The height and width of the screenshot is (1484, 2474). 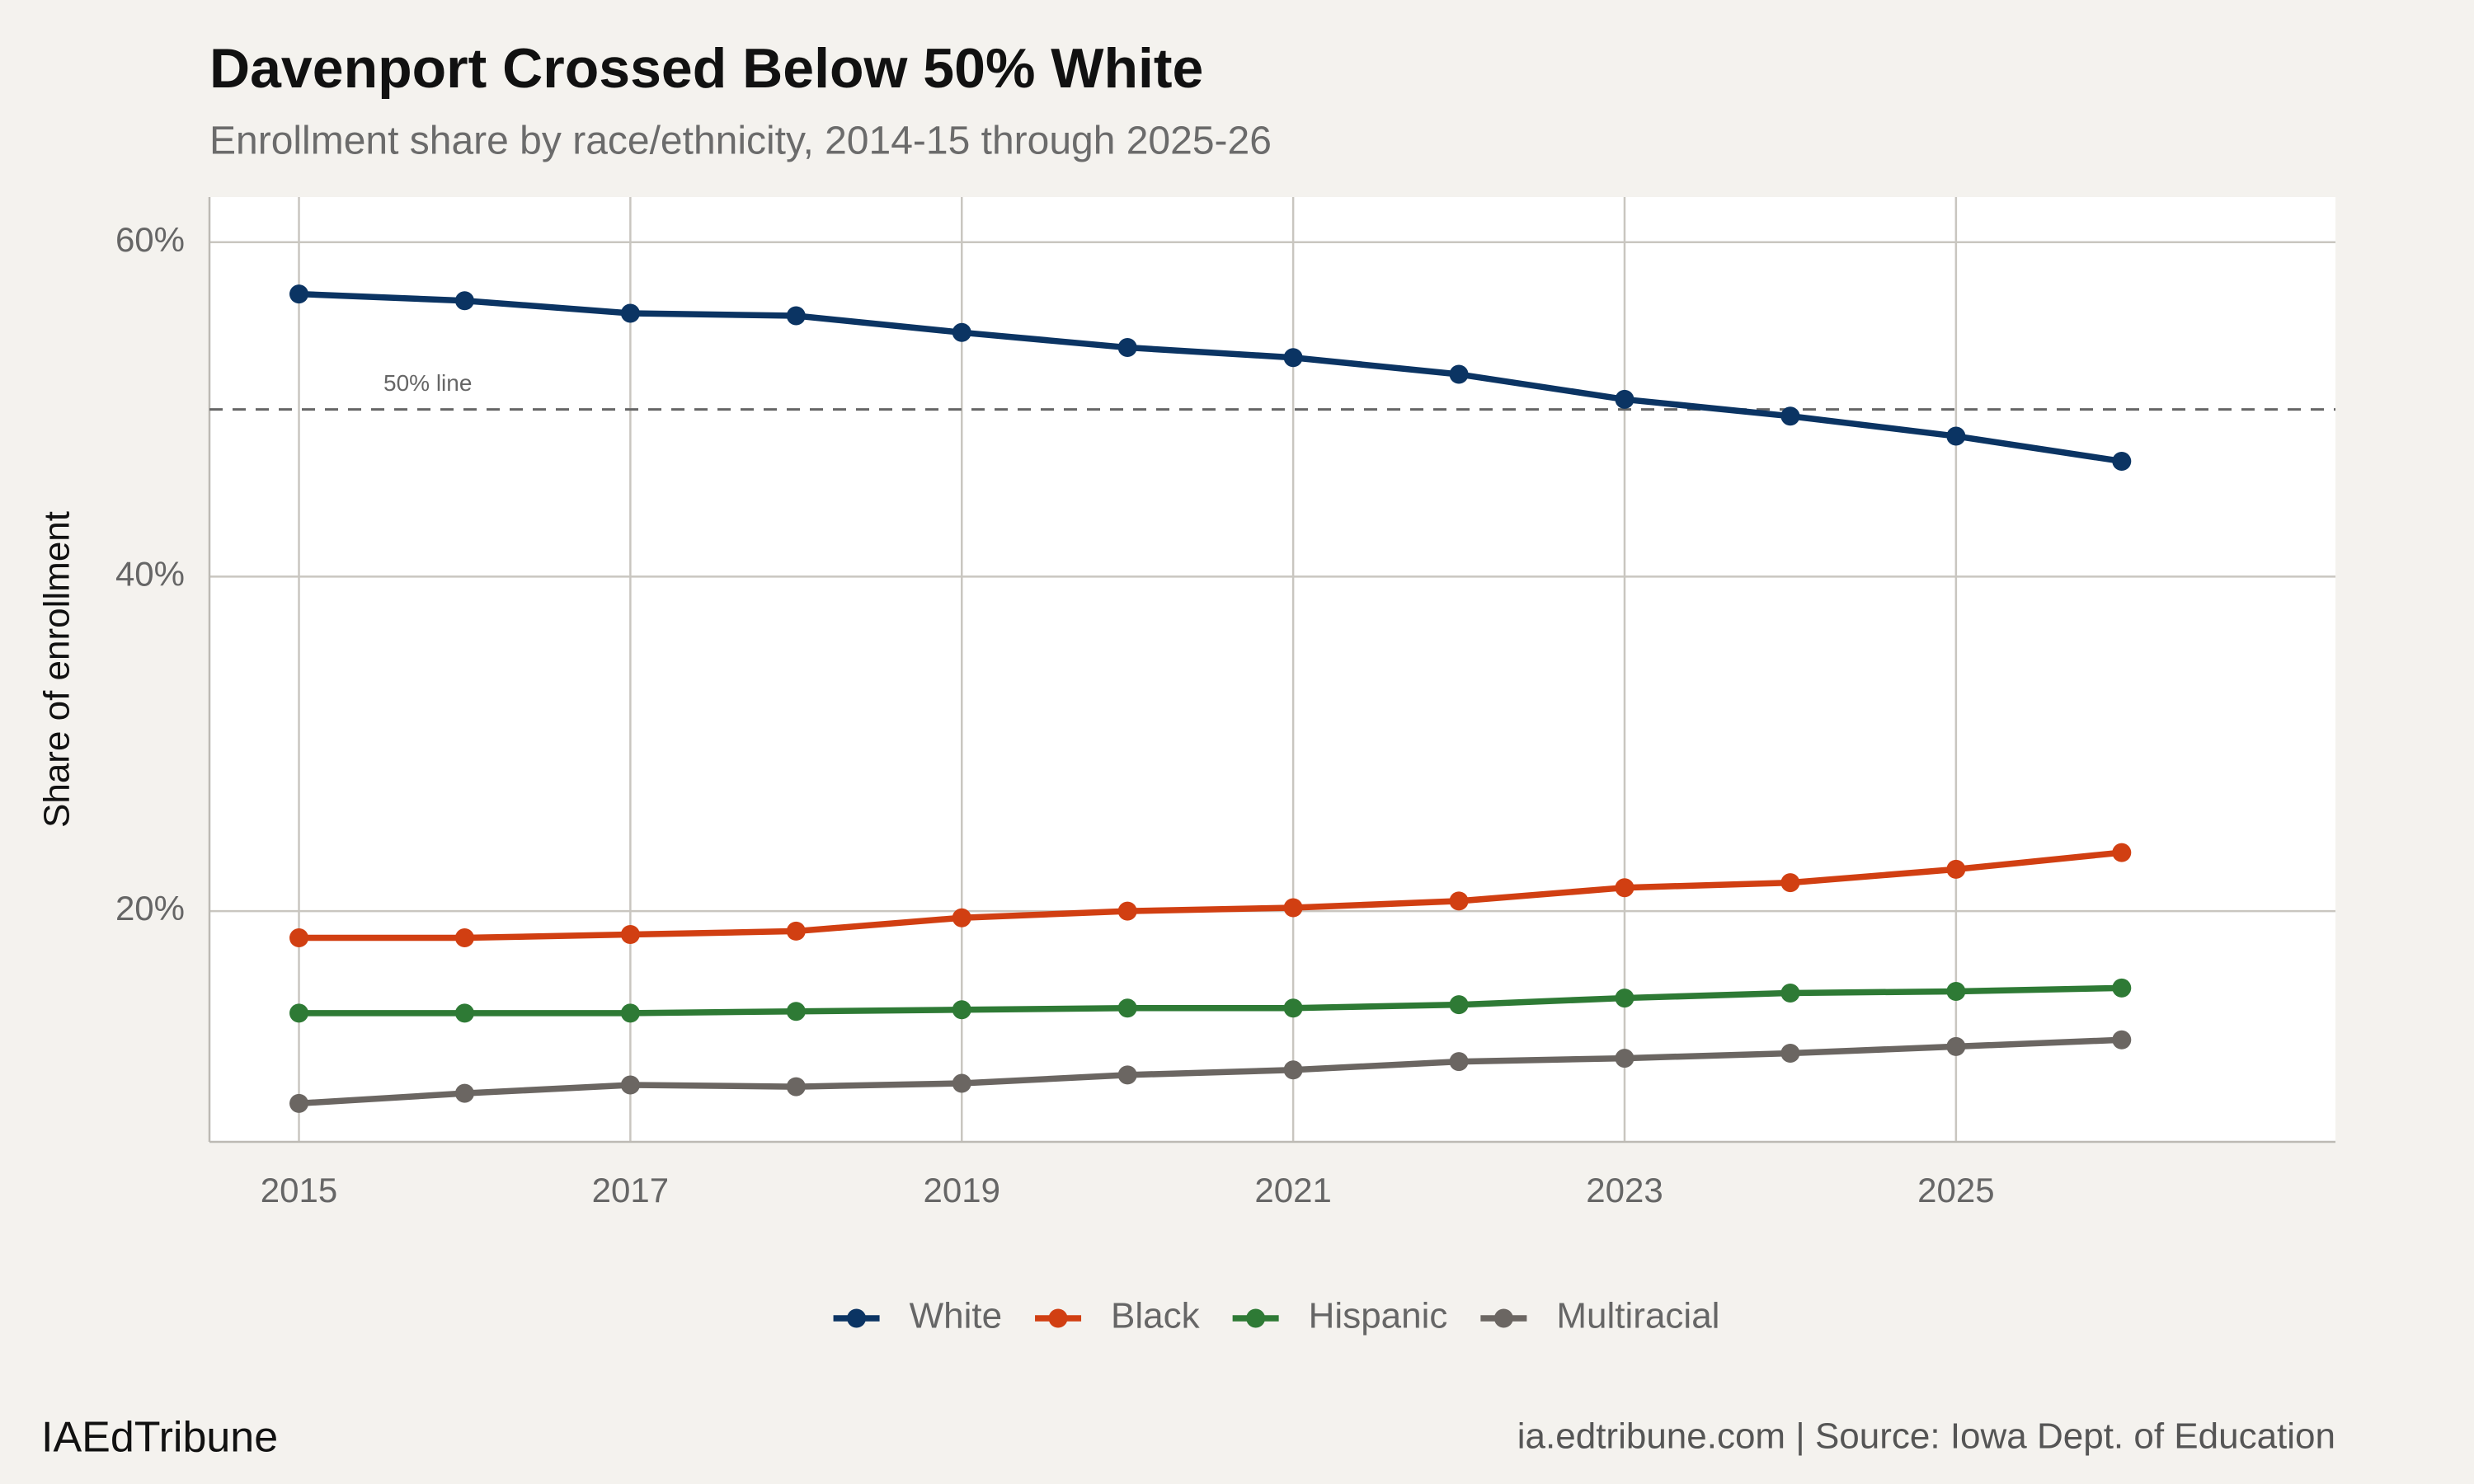 I want to click on legend: White Black Hispanic Multiracial, so click(x=1276, y=1316).